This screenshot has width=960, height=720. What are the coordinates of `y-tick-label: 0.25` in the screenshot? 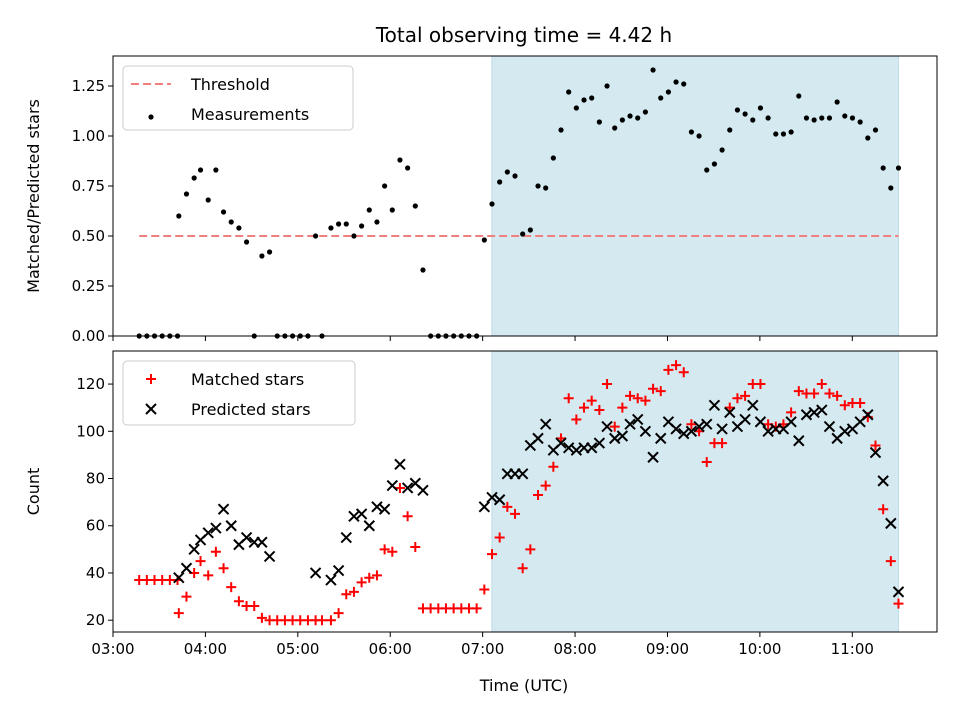 It's located at (88, 286).